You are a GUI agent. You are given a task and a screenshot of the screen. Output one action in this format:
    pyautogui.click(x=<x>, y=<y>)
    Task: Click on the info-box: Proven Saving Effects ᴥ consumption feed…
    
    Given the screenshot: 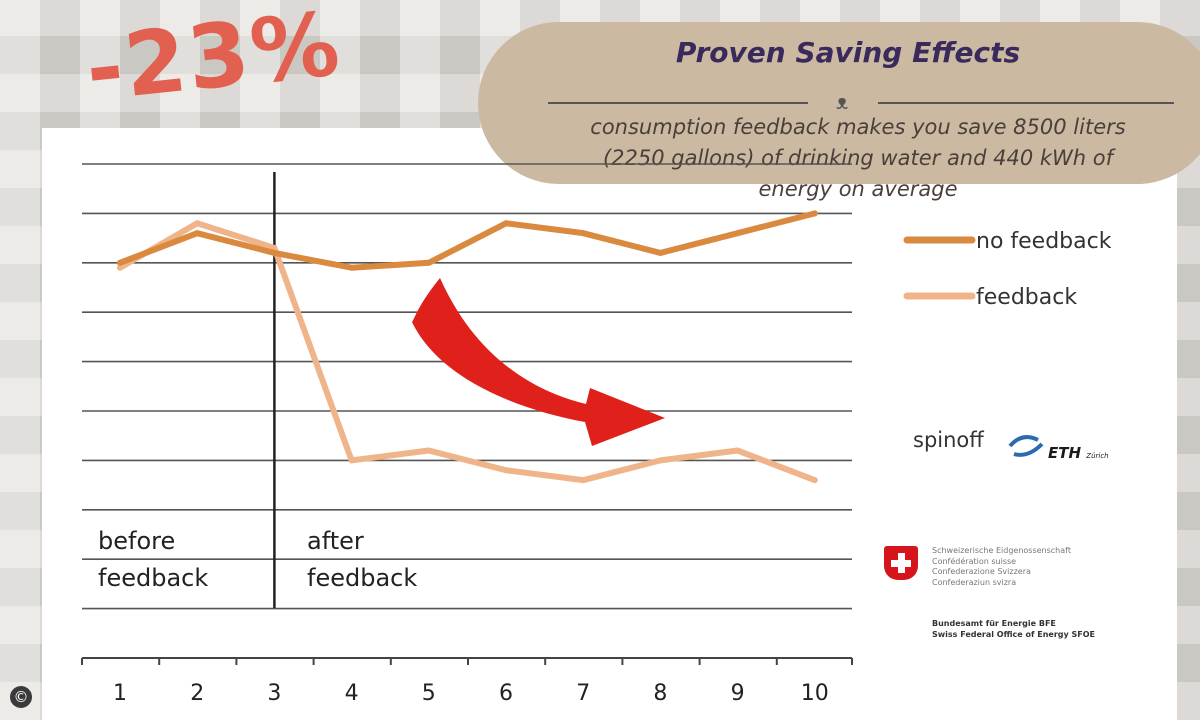 What is the action you would take?
    pyautogui.click(x=839, y=111)
    